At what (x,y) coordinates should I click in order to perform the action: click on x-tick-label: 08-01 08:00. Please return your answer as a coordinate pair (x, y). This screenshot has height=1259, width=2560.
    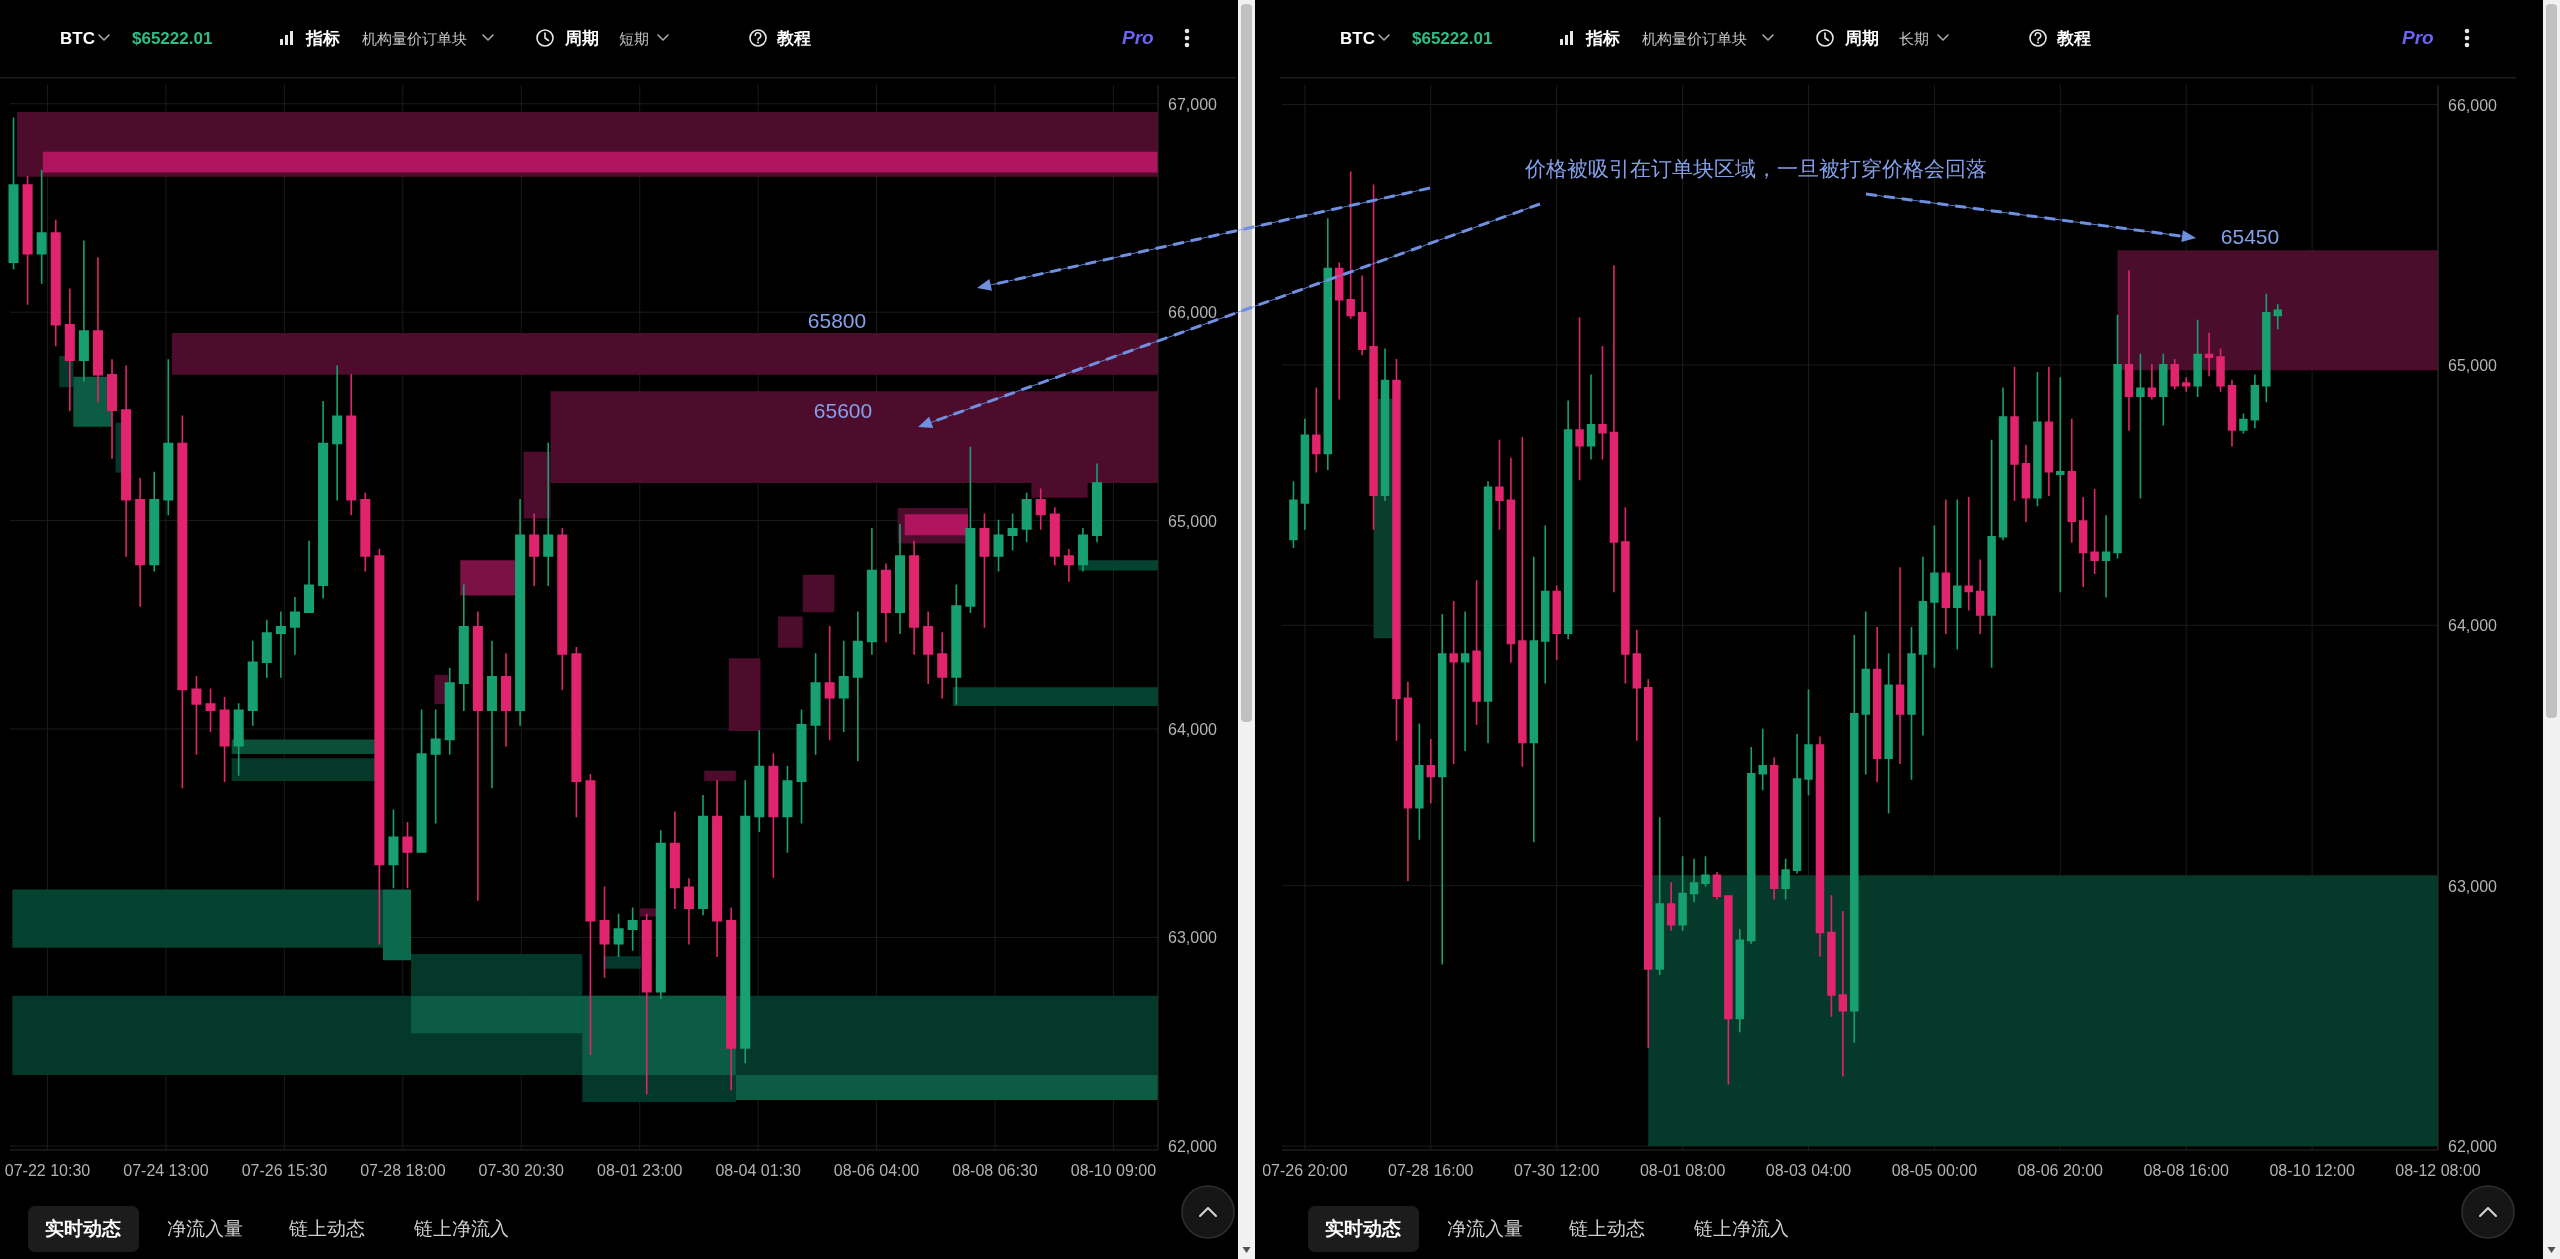
    Looking at the image, I should click on (1682, 1170).